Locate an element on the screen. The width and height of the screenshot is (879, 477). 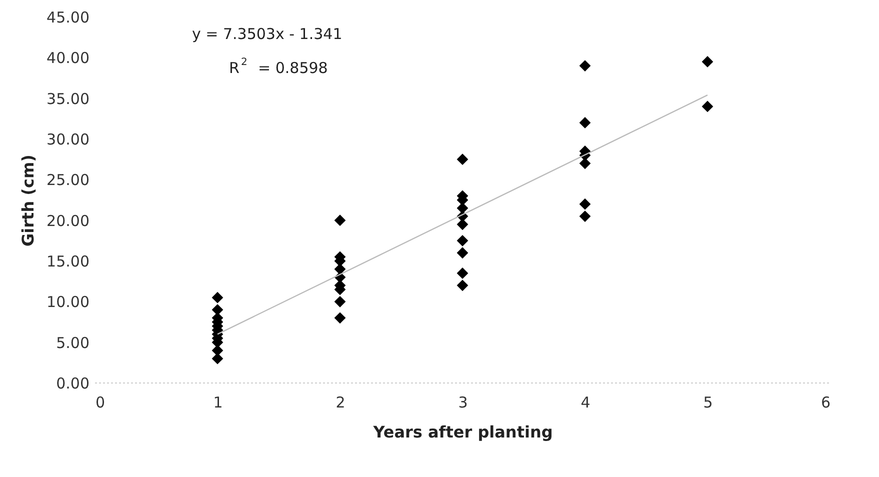
y-tick-label: 40.00 is located at coordinates (68, 58).